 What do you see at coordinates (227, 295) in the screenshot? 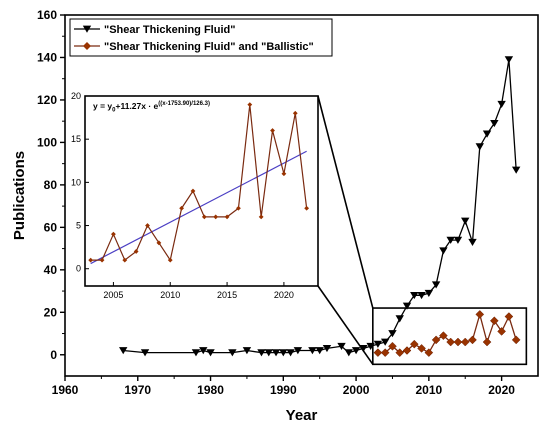
I see `inset-x-tick-label: 2015` at bounding box center [227, 295].